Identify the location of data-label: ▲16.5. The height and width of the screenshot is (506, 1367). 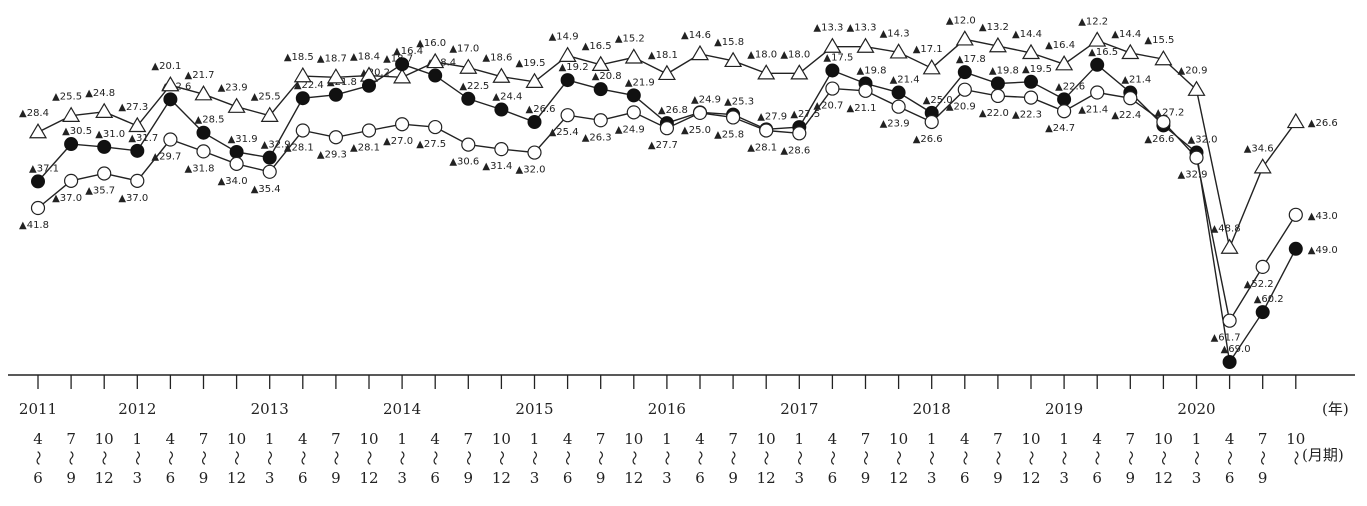
(1103, 52).